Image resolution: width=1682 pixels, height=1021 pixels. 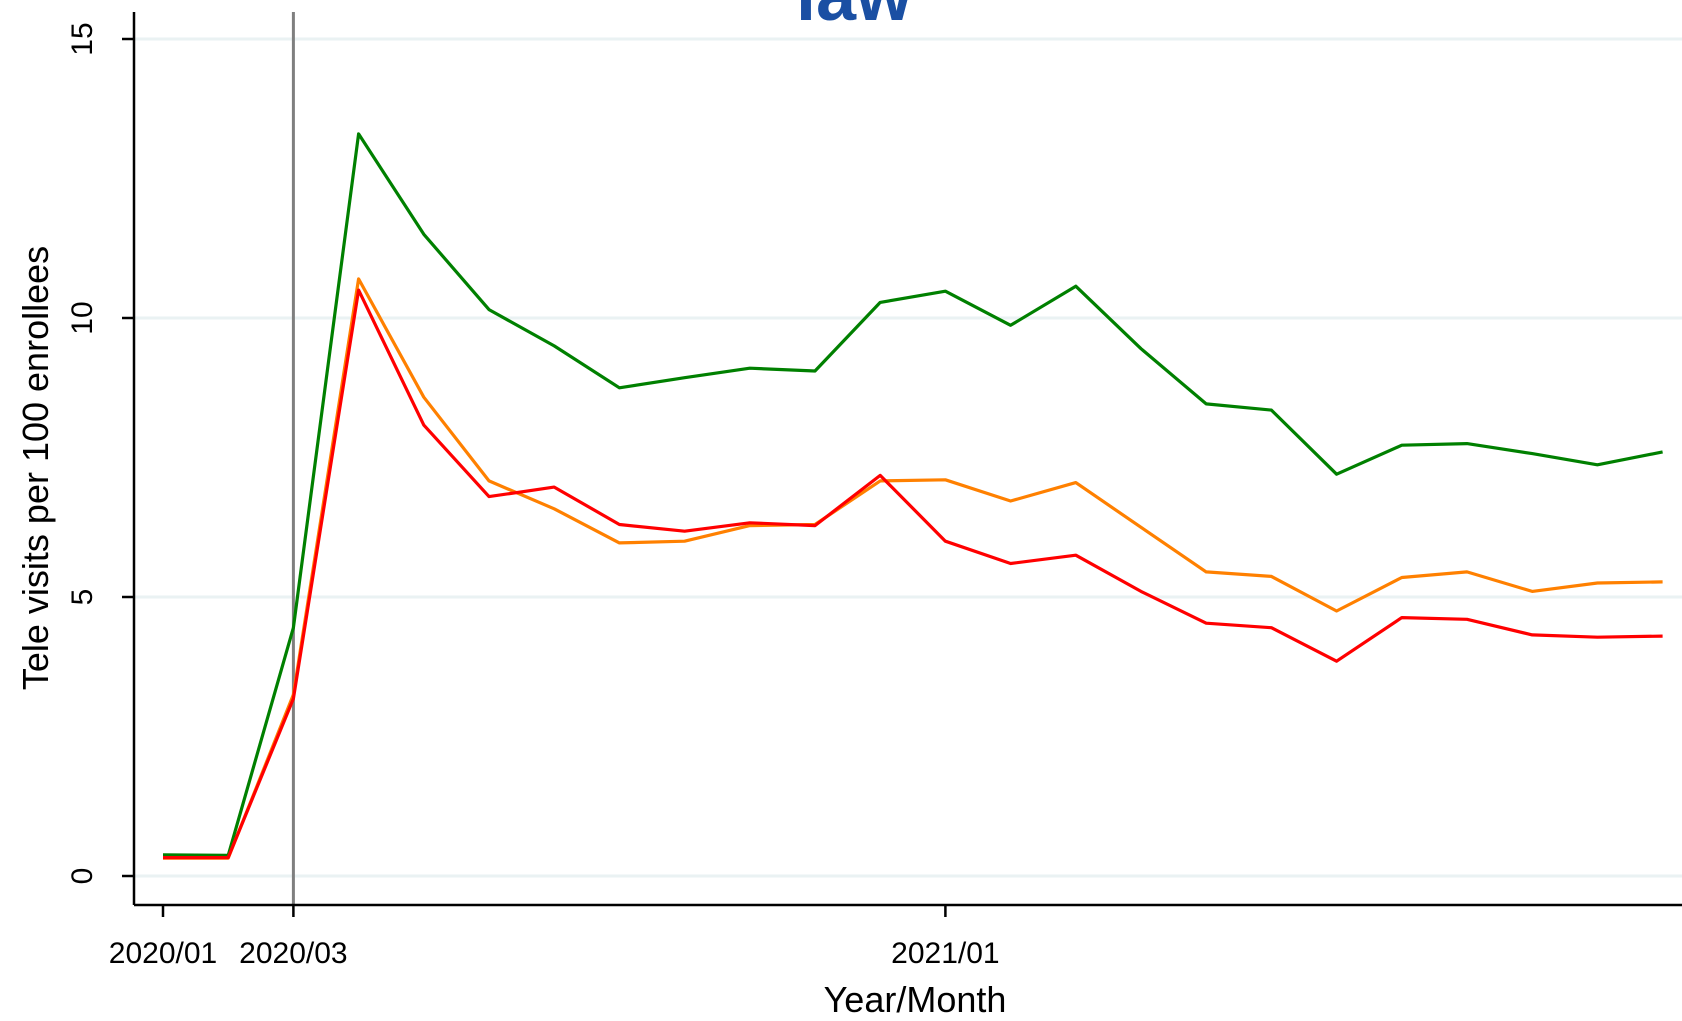 What do you see at coordinates (163, 953) in the screenshot?
I see `x-tick-label-2020/01: 2020/01` at bounding box center [163, 953].